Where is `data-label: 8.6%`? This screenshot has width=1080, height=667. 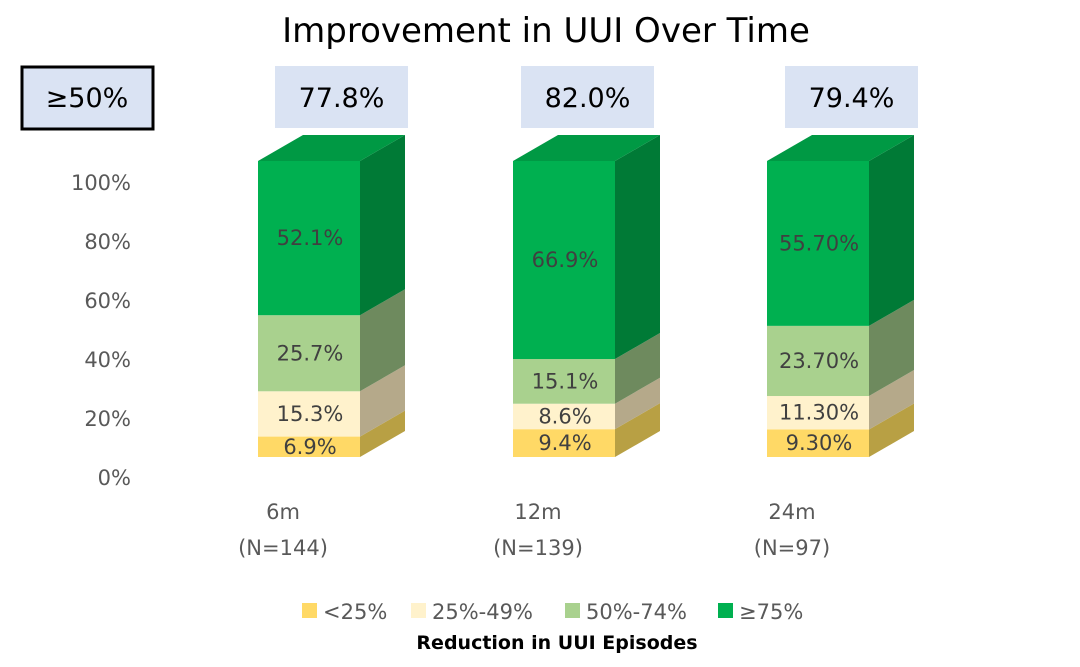
data-label: 8.6% is located at coordinates (564, 416).